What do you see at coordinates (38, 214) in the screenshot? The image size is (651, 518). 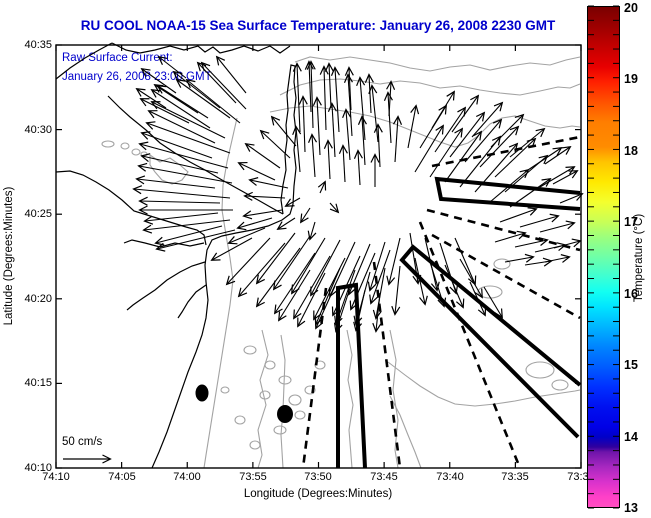 I see `y-tick-label: 40:25` at bounding box center [38, 214].